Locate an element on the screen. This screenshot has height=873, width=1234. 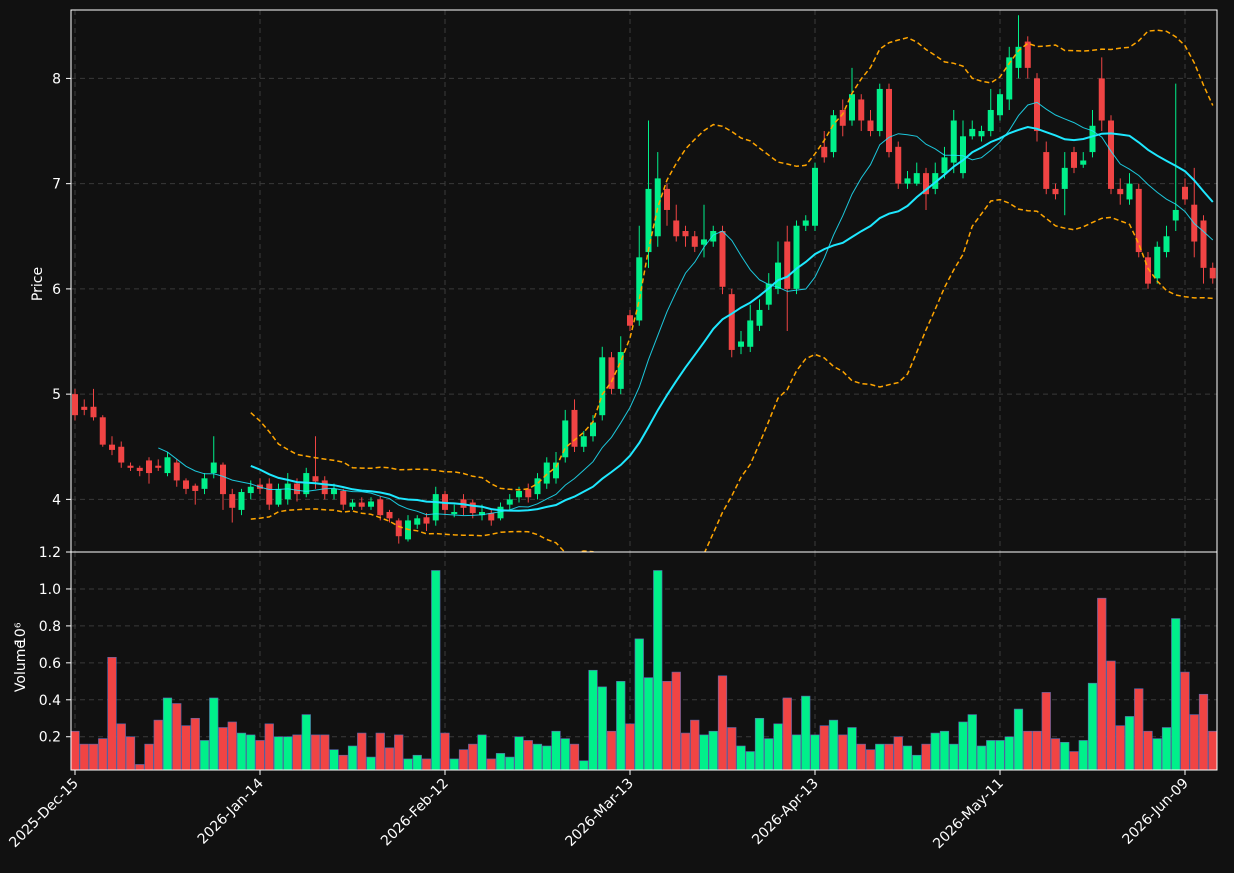
volume-tick-label: 0.8 is located at coordinates (50, 627).